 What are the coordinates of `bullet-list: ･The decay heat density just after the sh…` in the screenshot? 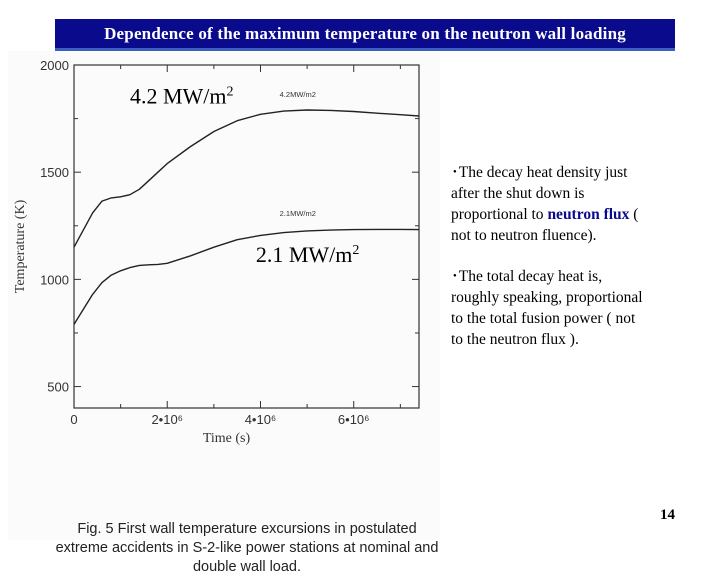 It's located at (578, 266).